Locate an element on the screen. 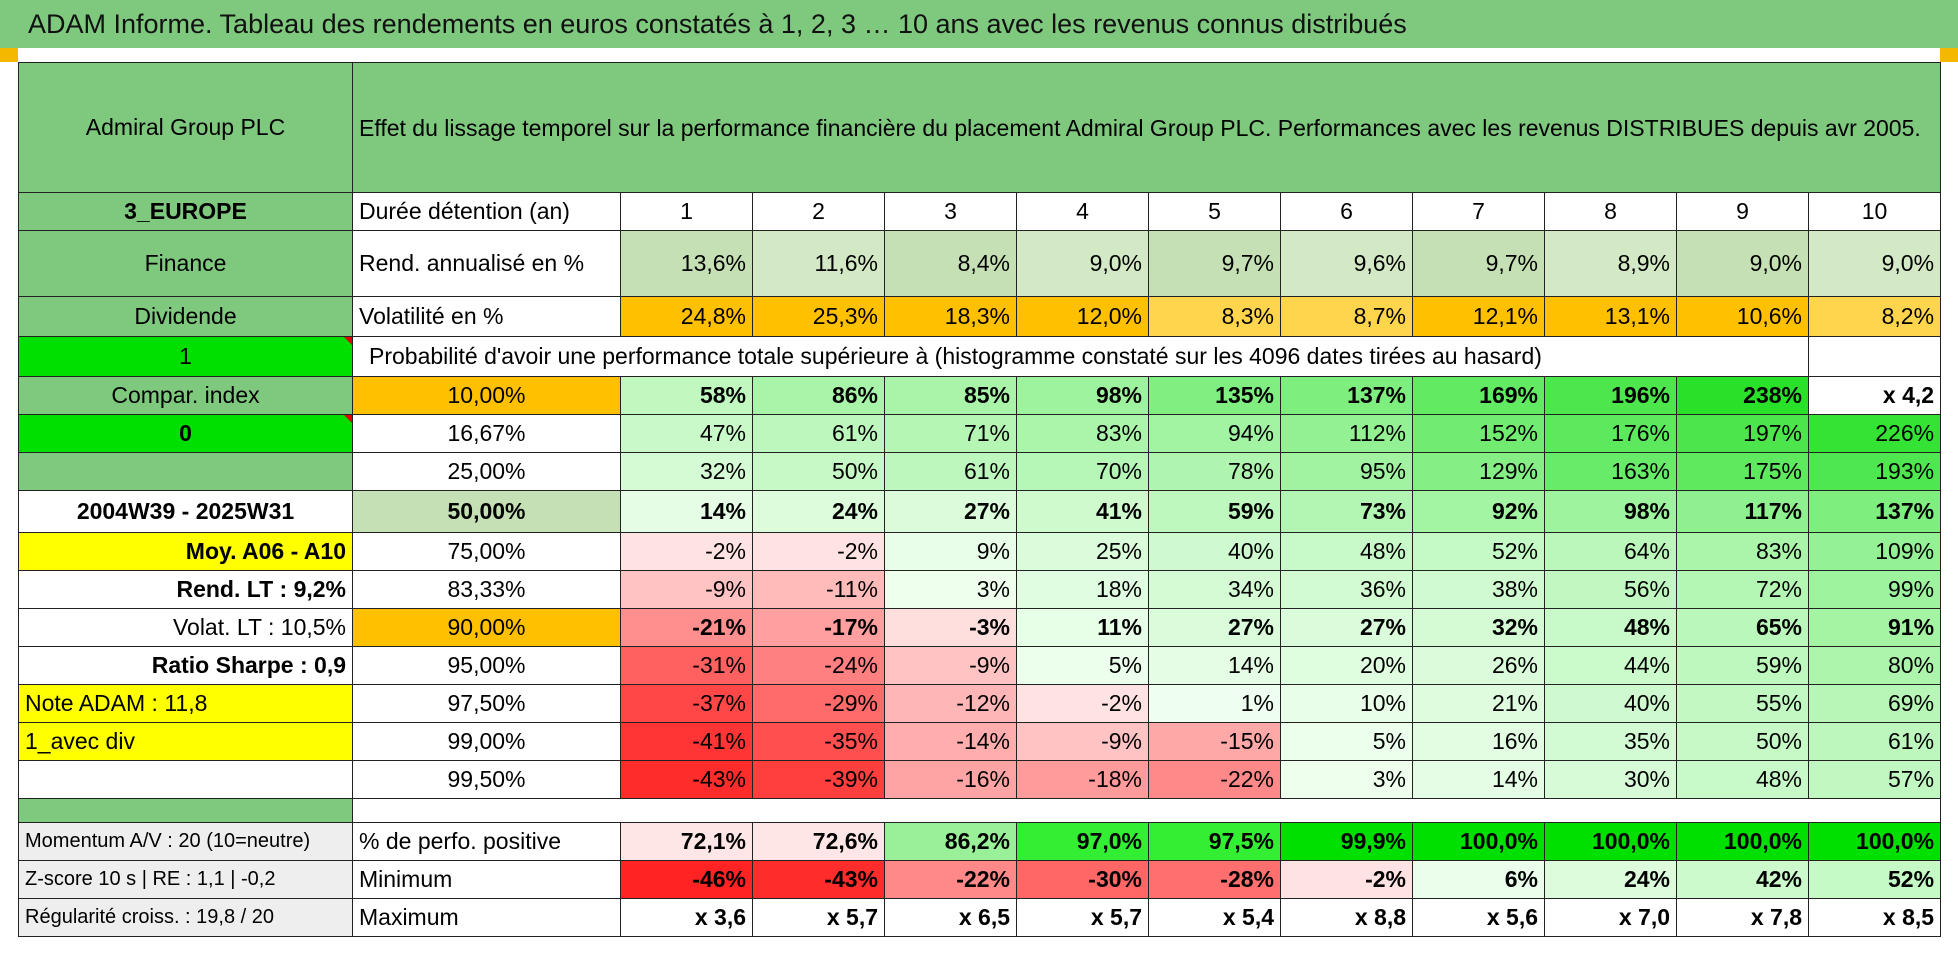 The width and height of the screenshot is (1958, 977). proba-cell: 44% is located at coordinates (1610, 665).